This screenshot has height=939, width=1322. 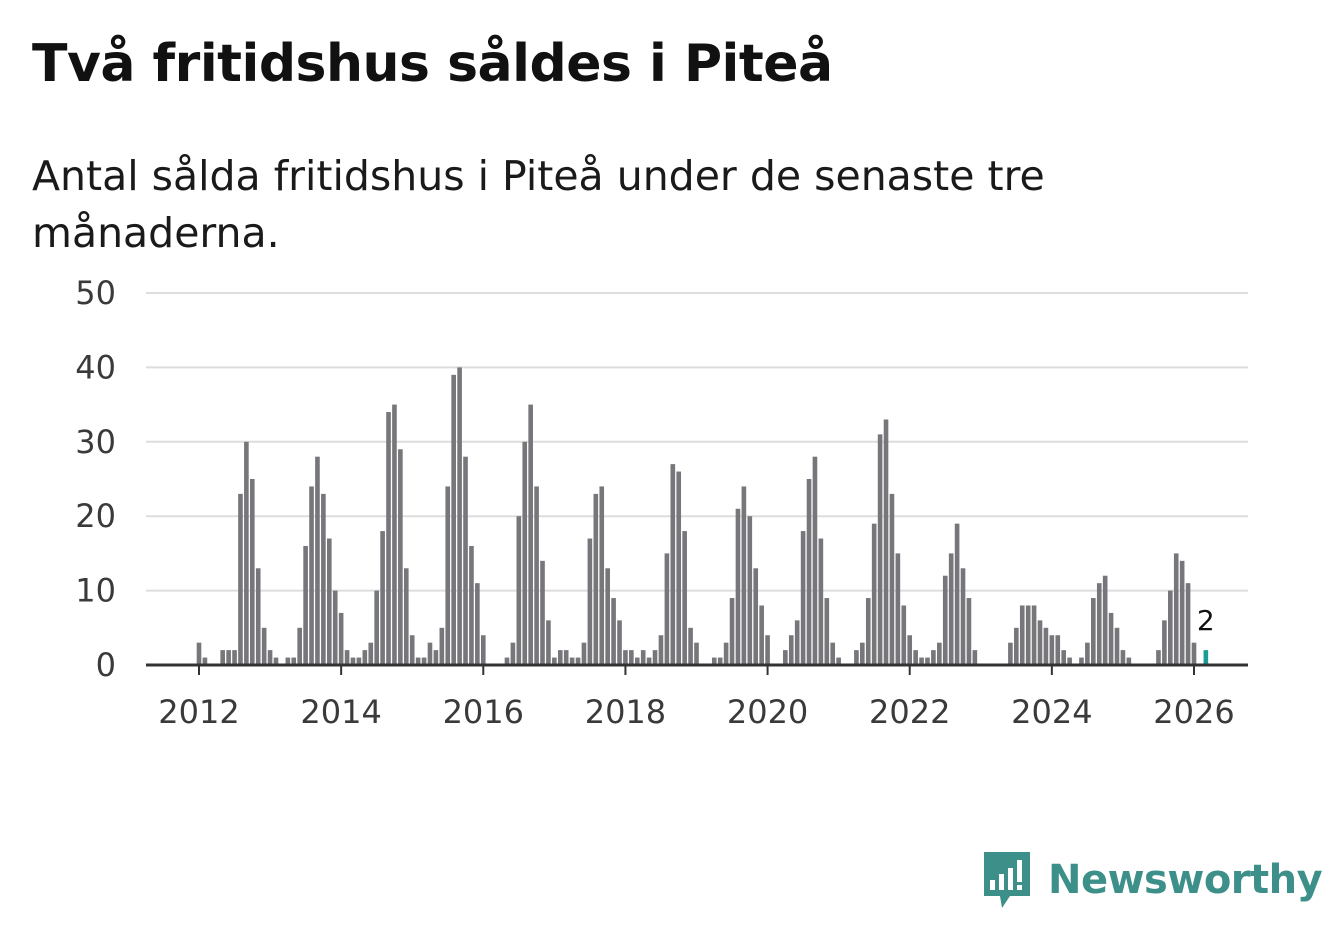 I want to click on x-tick-label: 2012, so click(x=198, y=712).